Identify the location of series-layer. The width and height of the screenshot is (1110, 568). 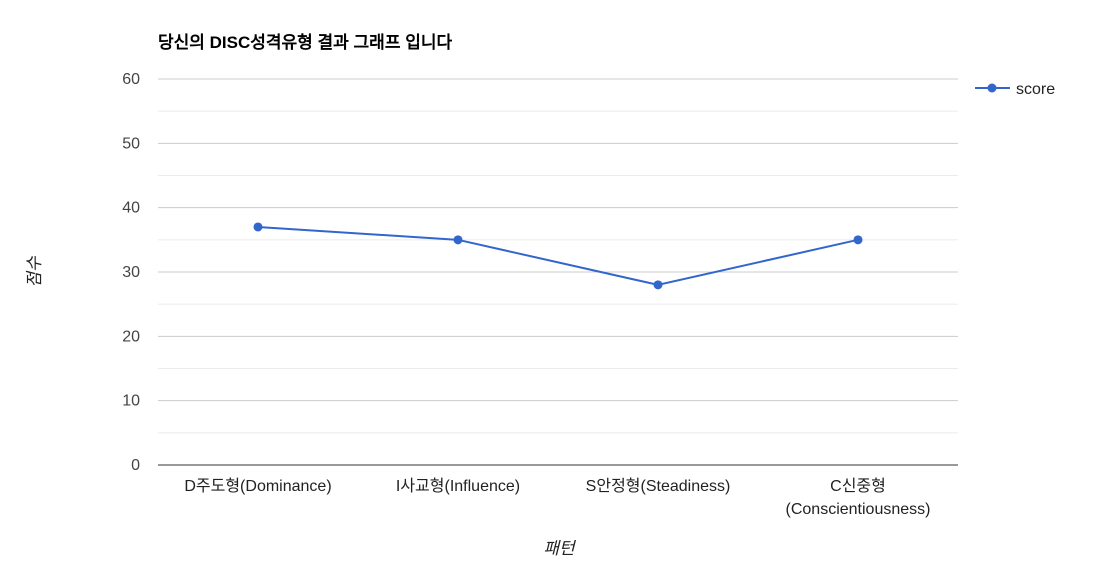
(558, 256).